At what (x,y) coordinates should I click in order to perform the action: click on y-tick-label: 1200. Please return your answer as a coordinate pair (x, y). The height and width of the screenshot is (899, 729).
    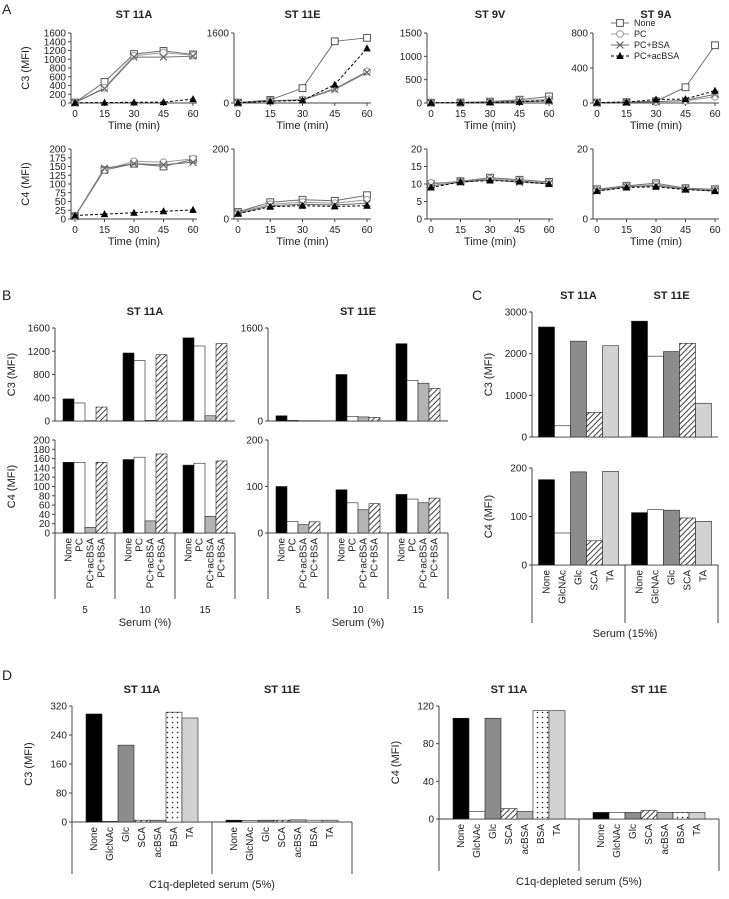
    Looking at the image, I should click on (55, 51).